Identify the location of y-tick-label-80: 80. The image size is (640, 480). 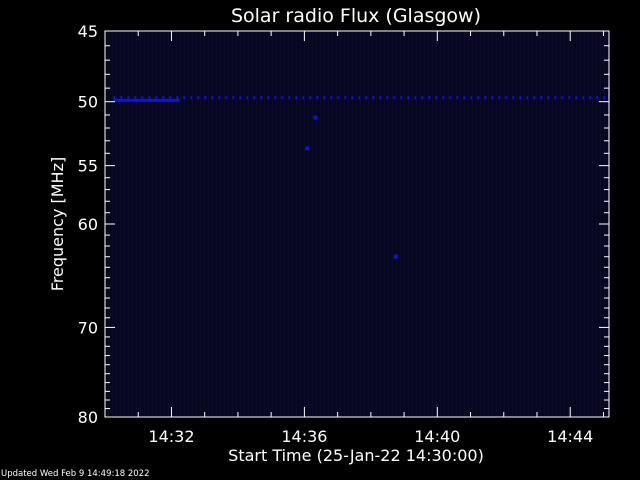
(88, 417).